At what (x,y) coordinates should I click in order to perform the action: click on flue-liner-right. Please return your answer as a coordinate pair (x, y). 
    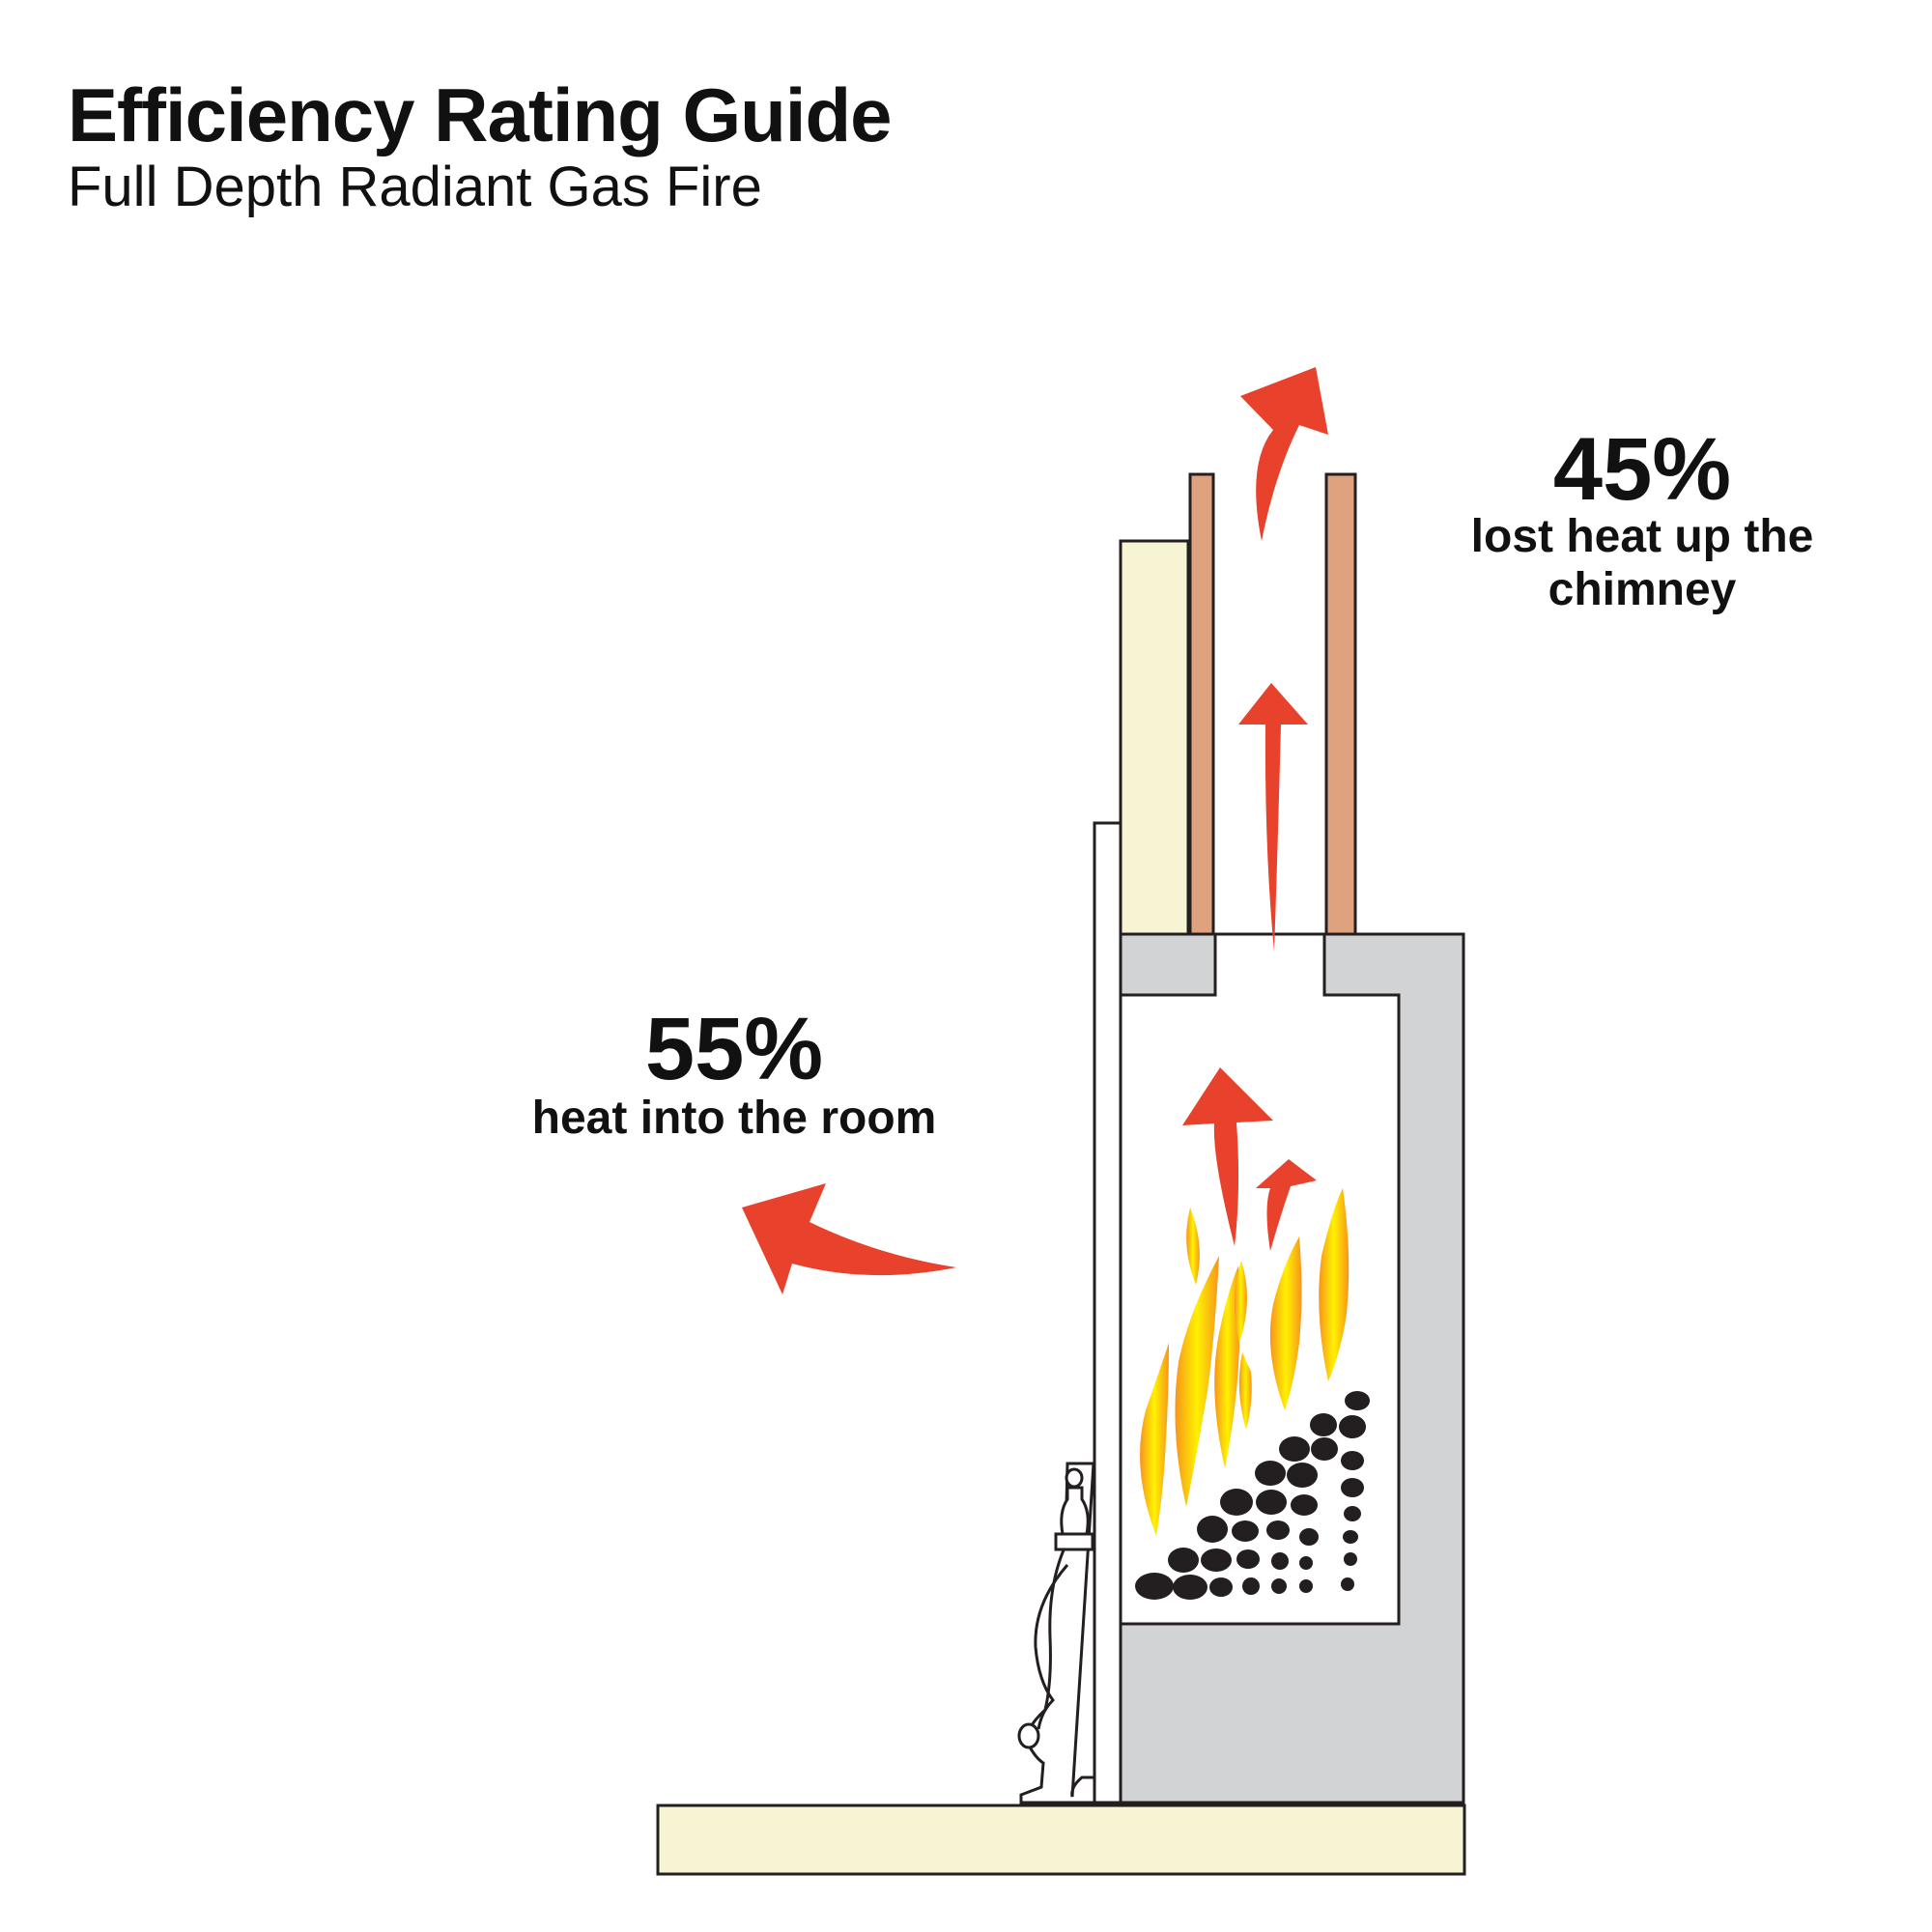
    Looking at the image, I should click on (1340, 704).